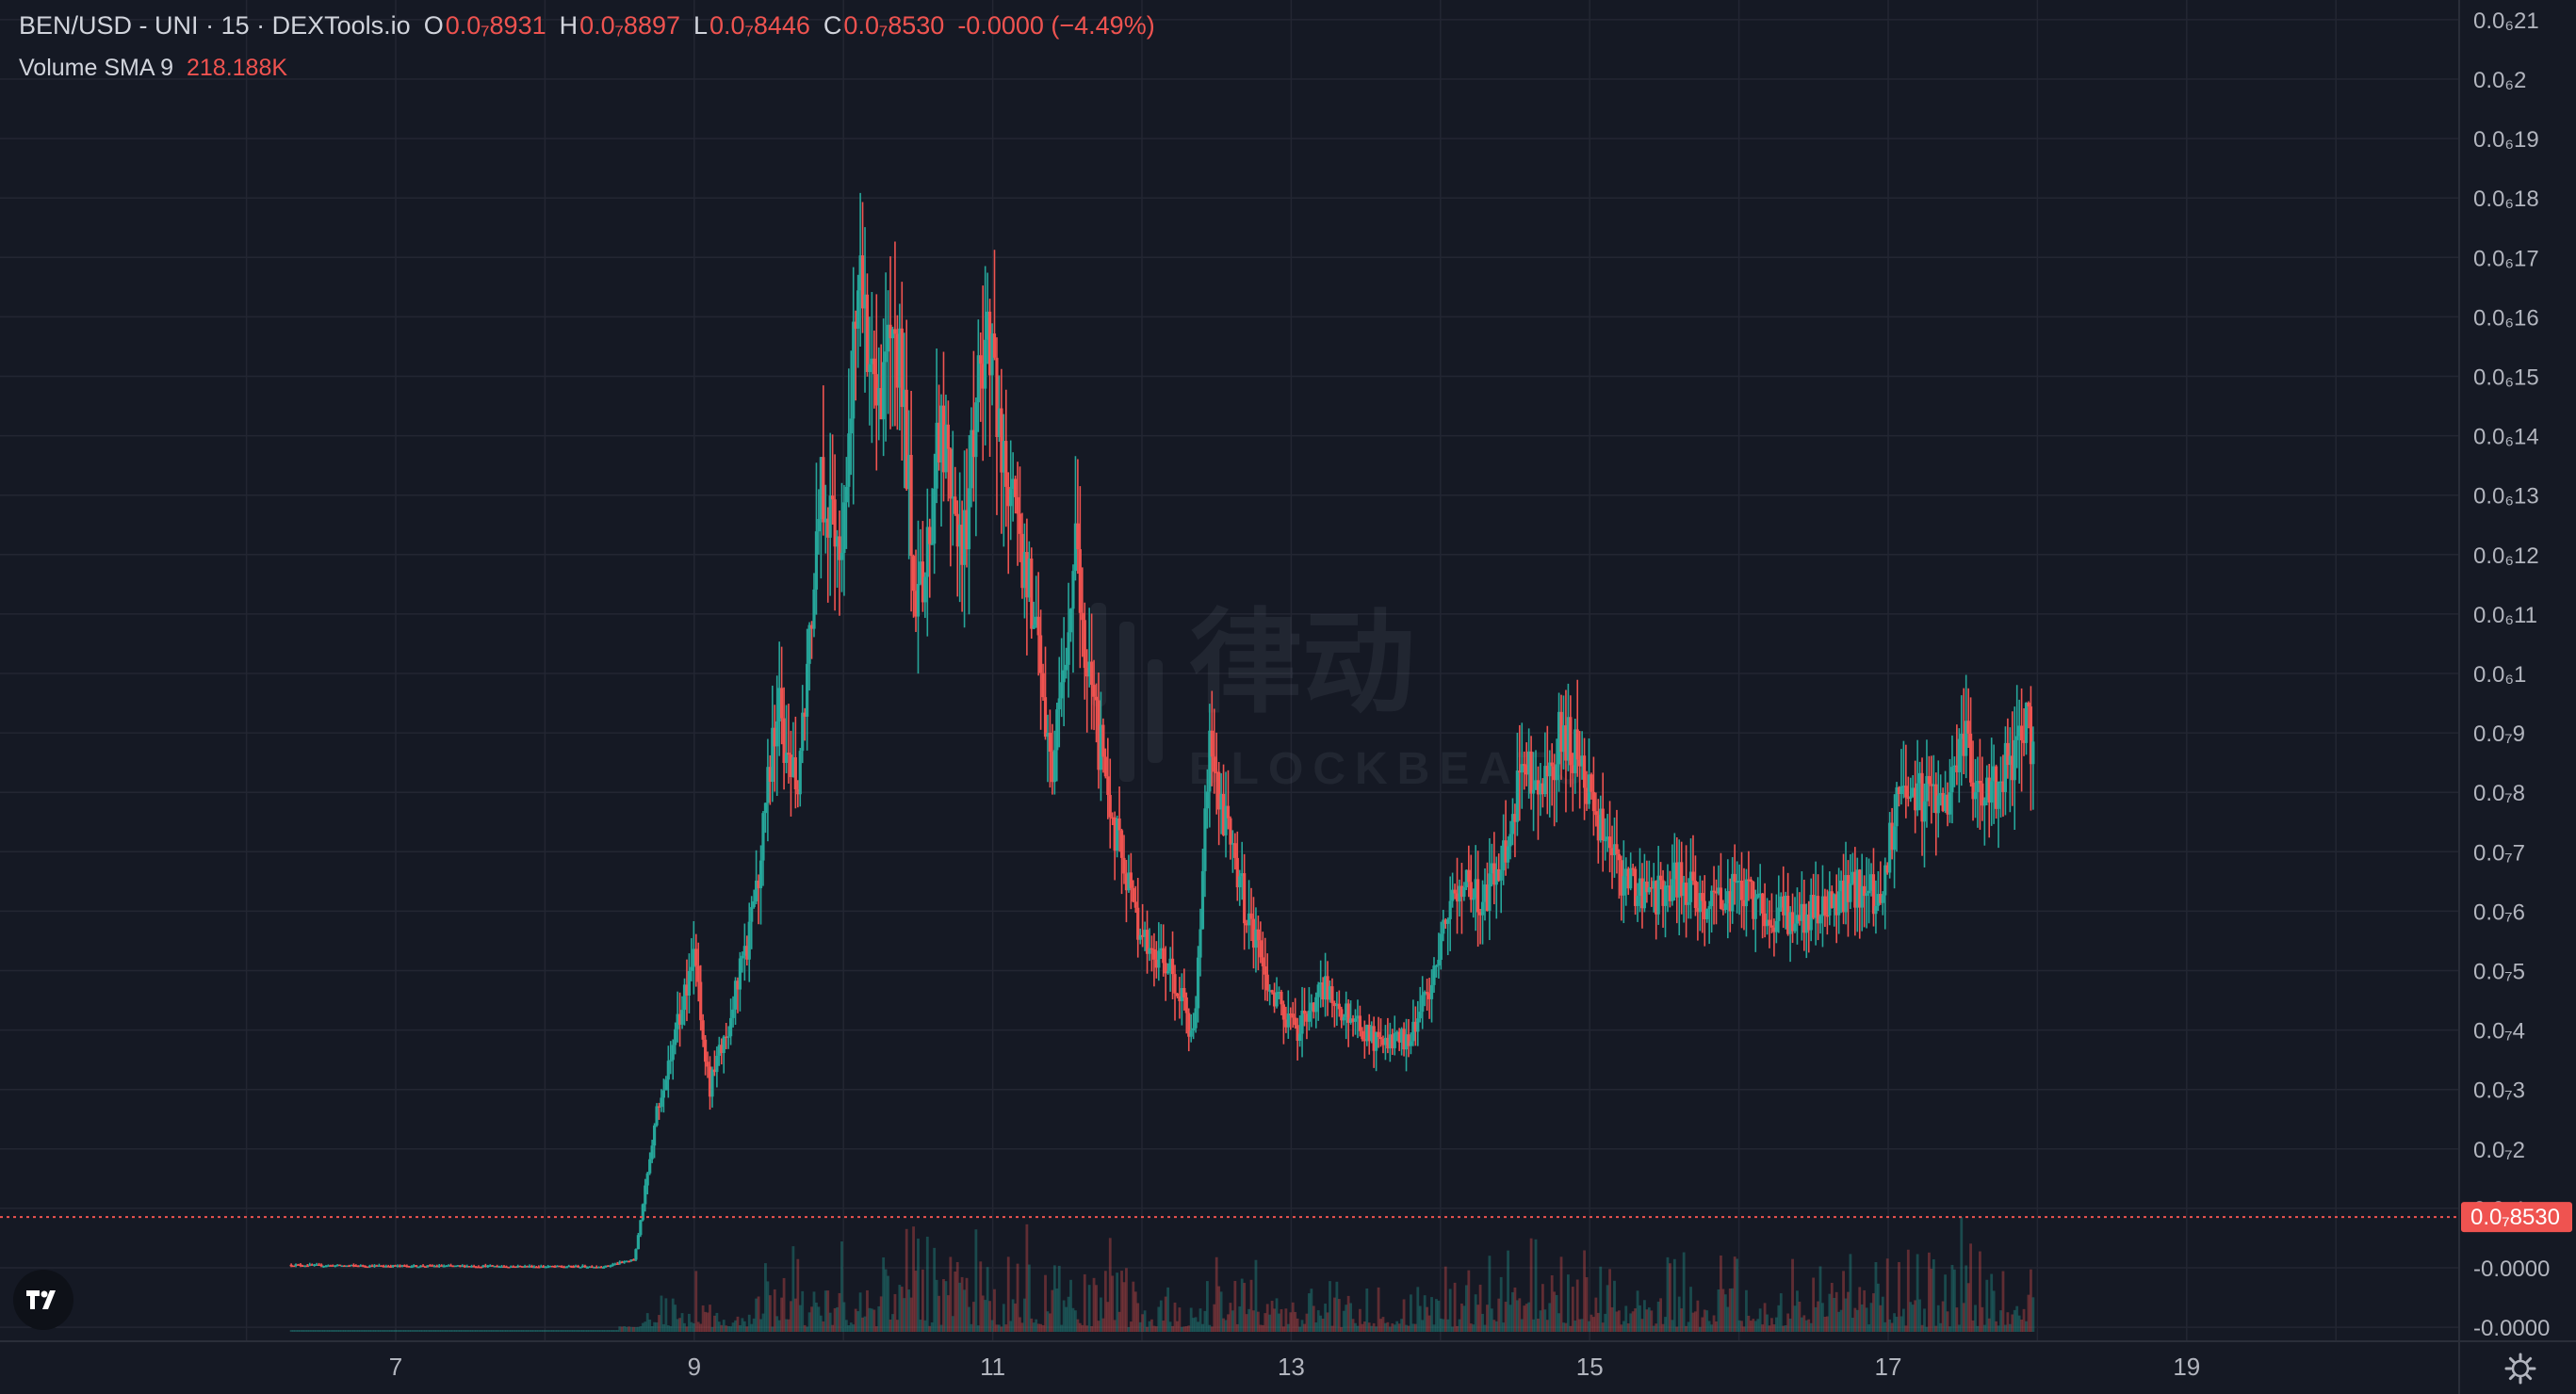 The width and height of the screenshot is (2576, 1394). I want to click on symbol-title: BEN/USD - UNI · 15 · DEXTools.io, so click(215, 26).